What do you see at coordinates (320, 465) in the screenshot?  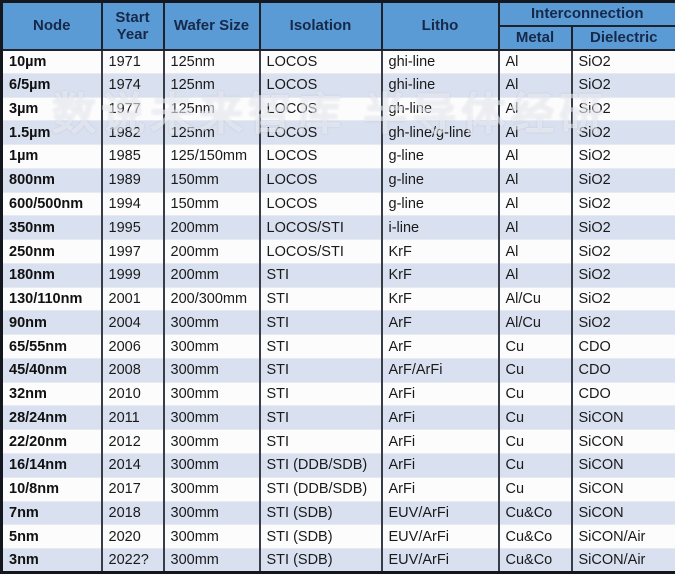 I see `cell-isolation: STI (DDB/SDB)` at bounding box center [320, 465].